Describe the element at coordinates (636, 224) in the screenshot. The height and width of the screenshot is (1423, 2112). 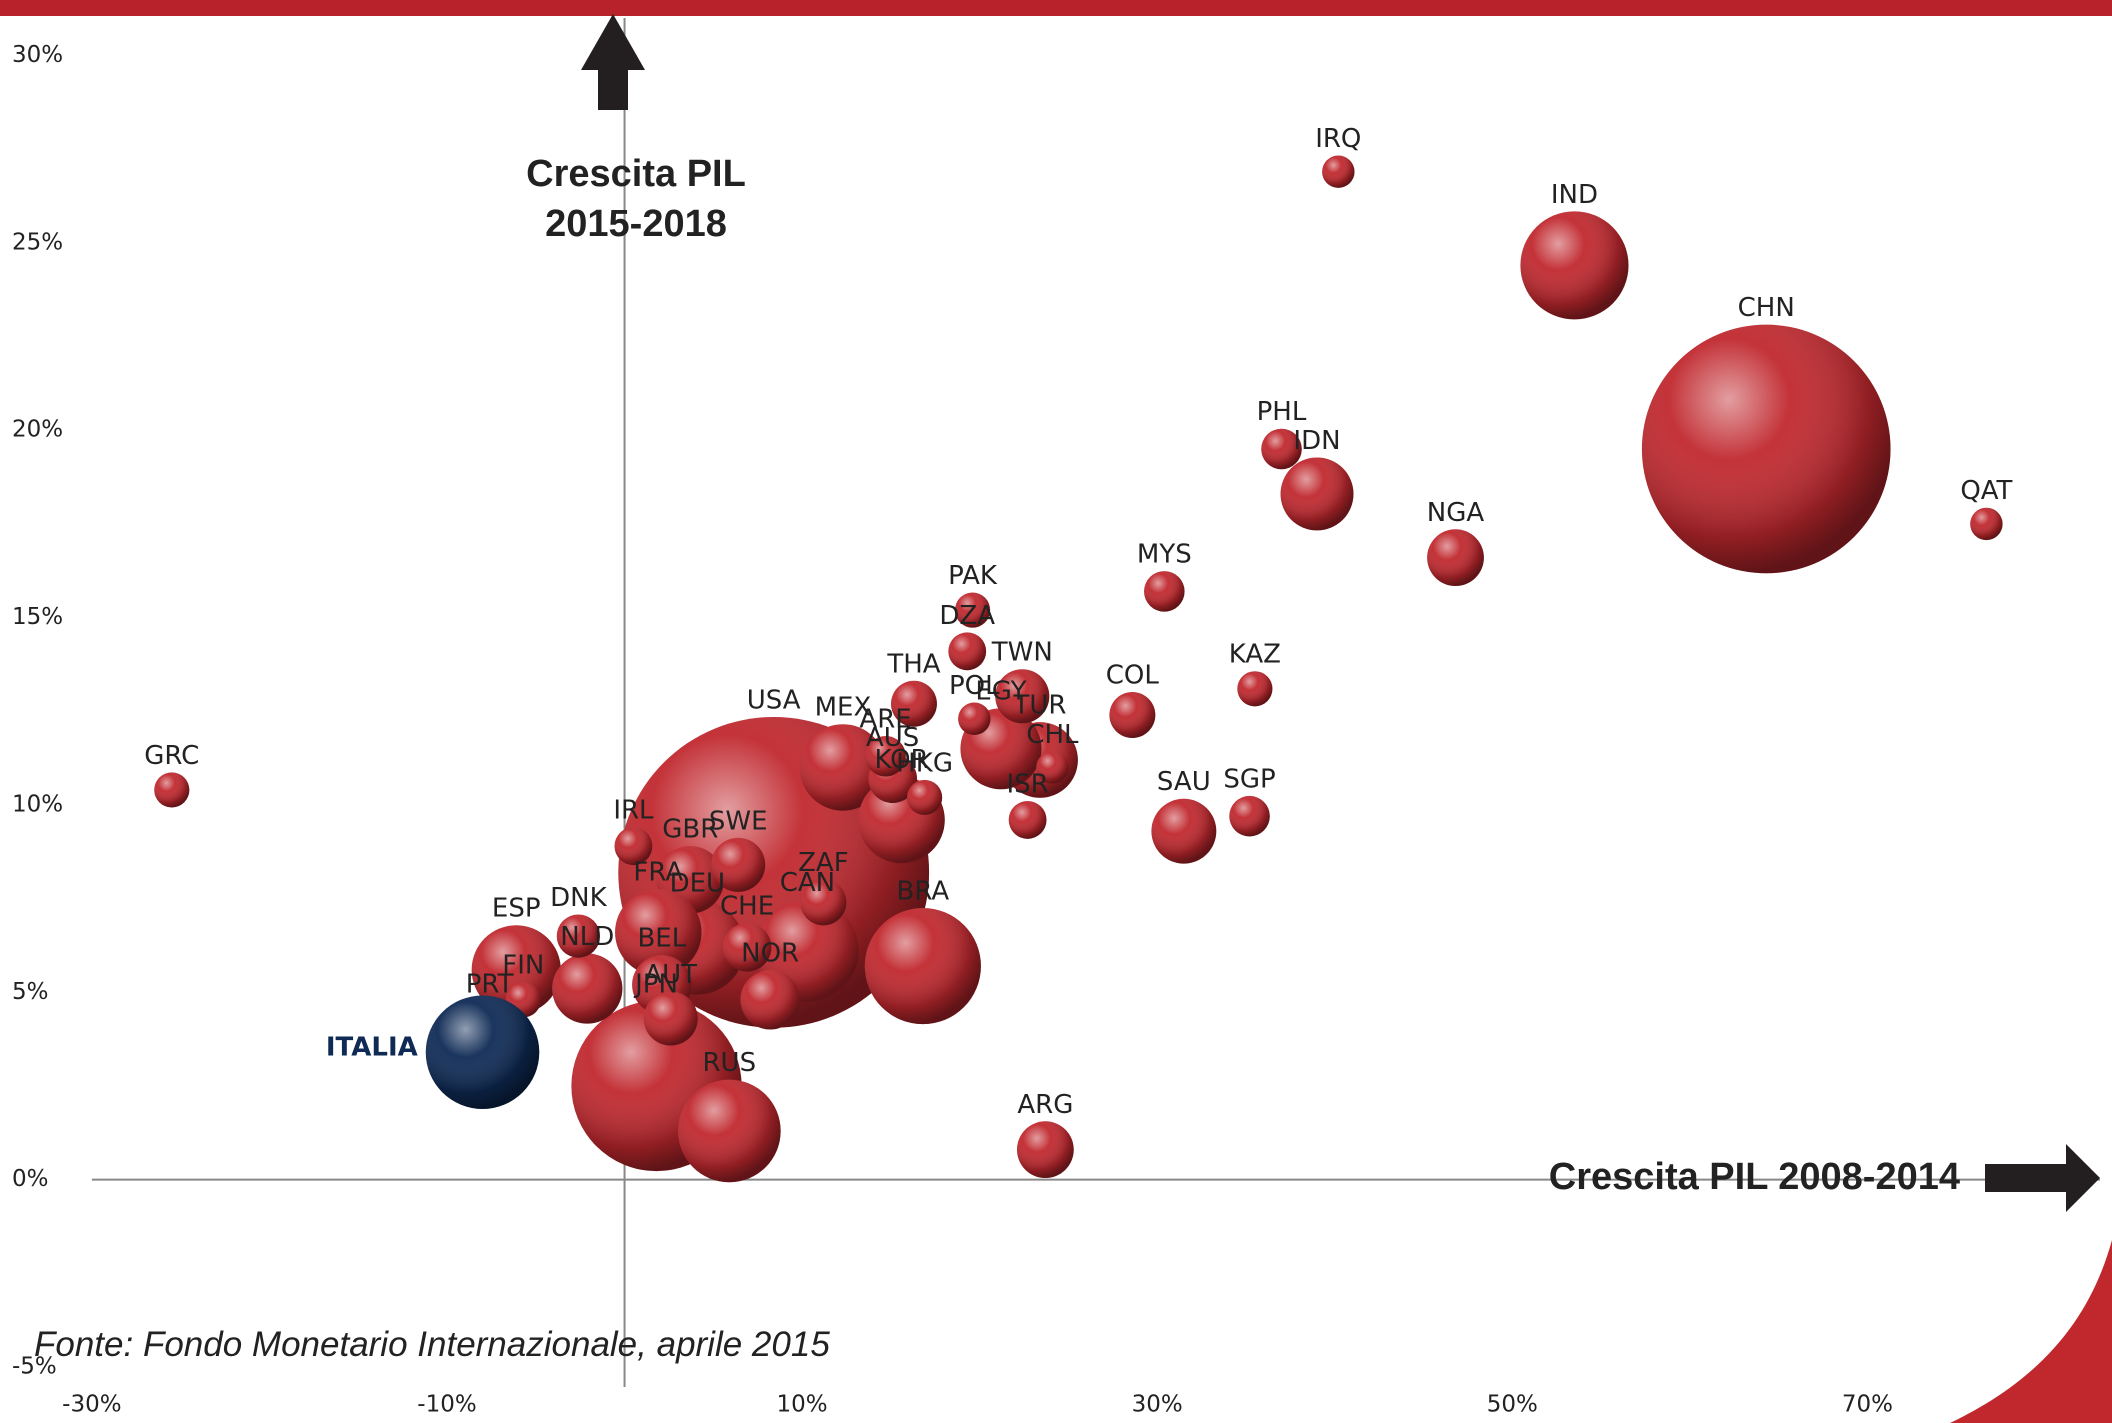
I see `y-axis-title: 2015-2018` at that location.